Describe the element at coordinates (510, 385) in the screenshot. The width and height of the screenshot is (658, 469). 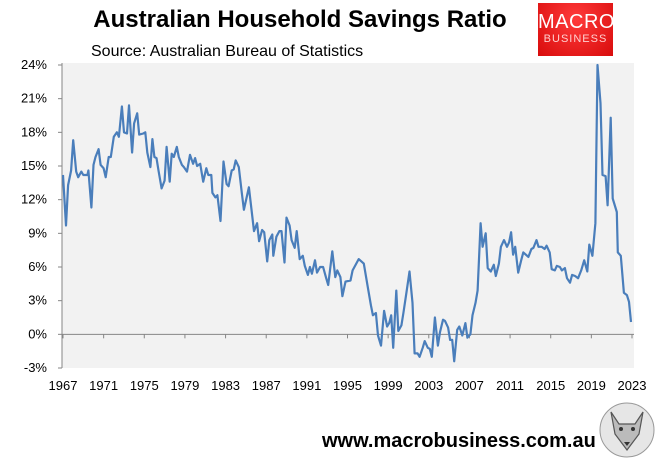
I see `x-tick-label: 2011` at that location.